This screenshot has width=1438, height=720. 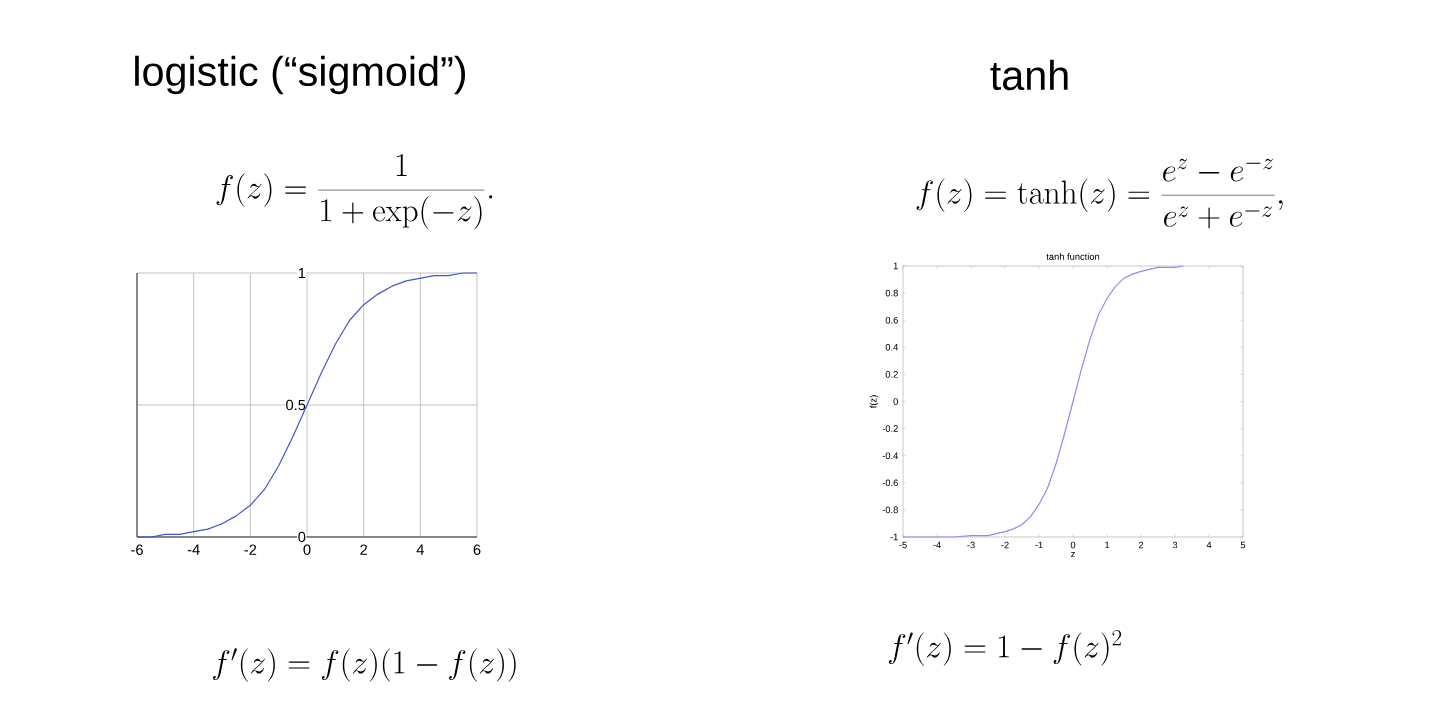 I want to click on x-tick-label: 1, so click(x=1107, y=545).